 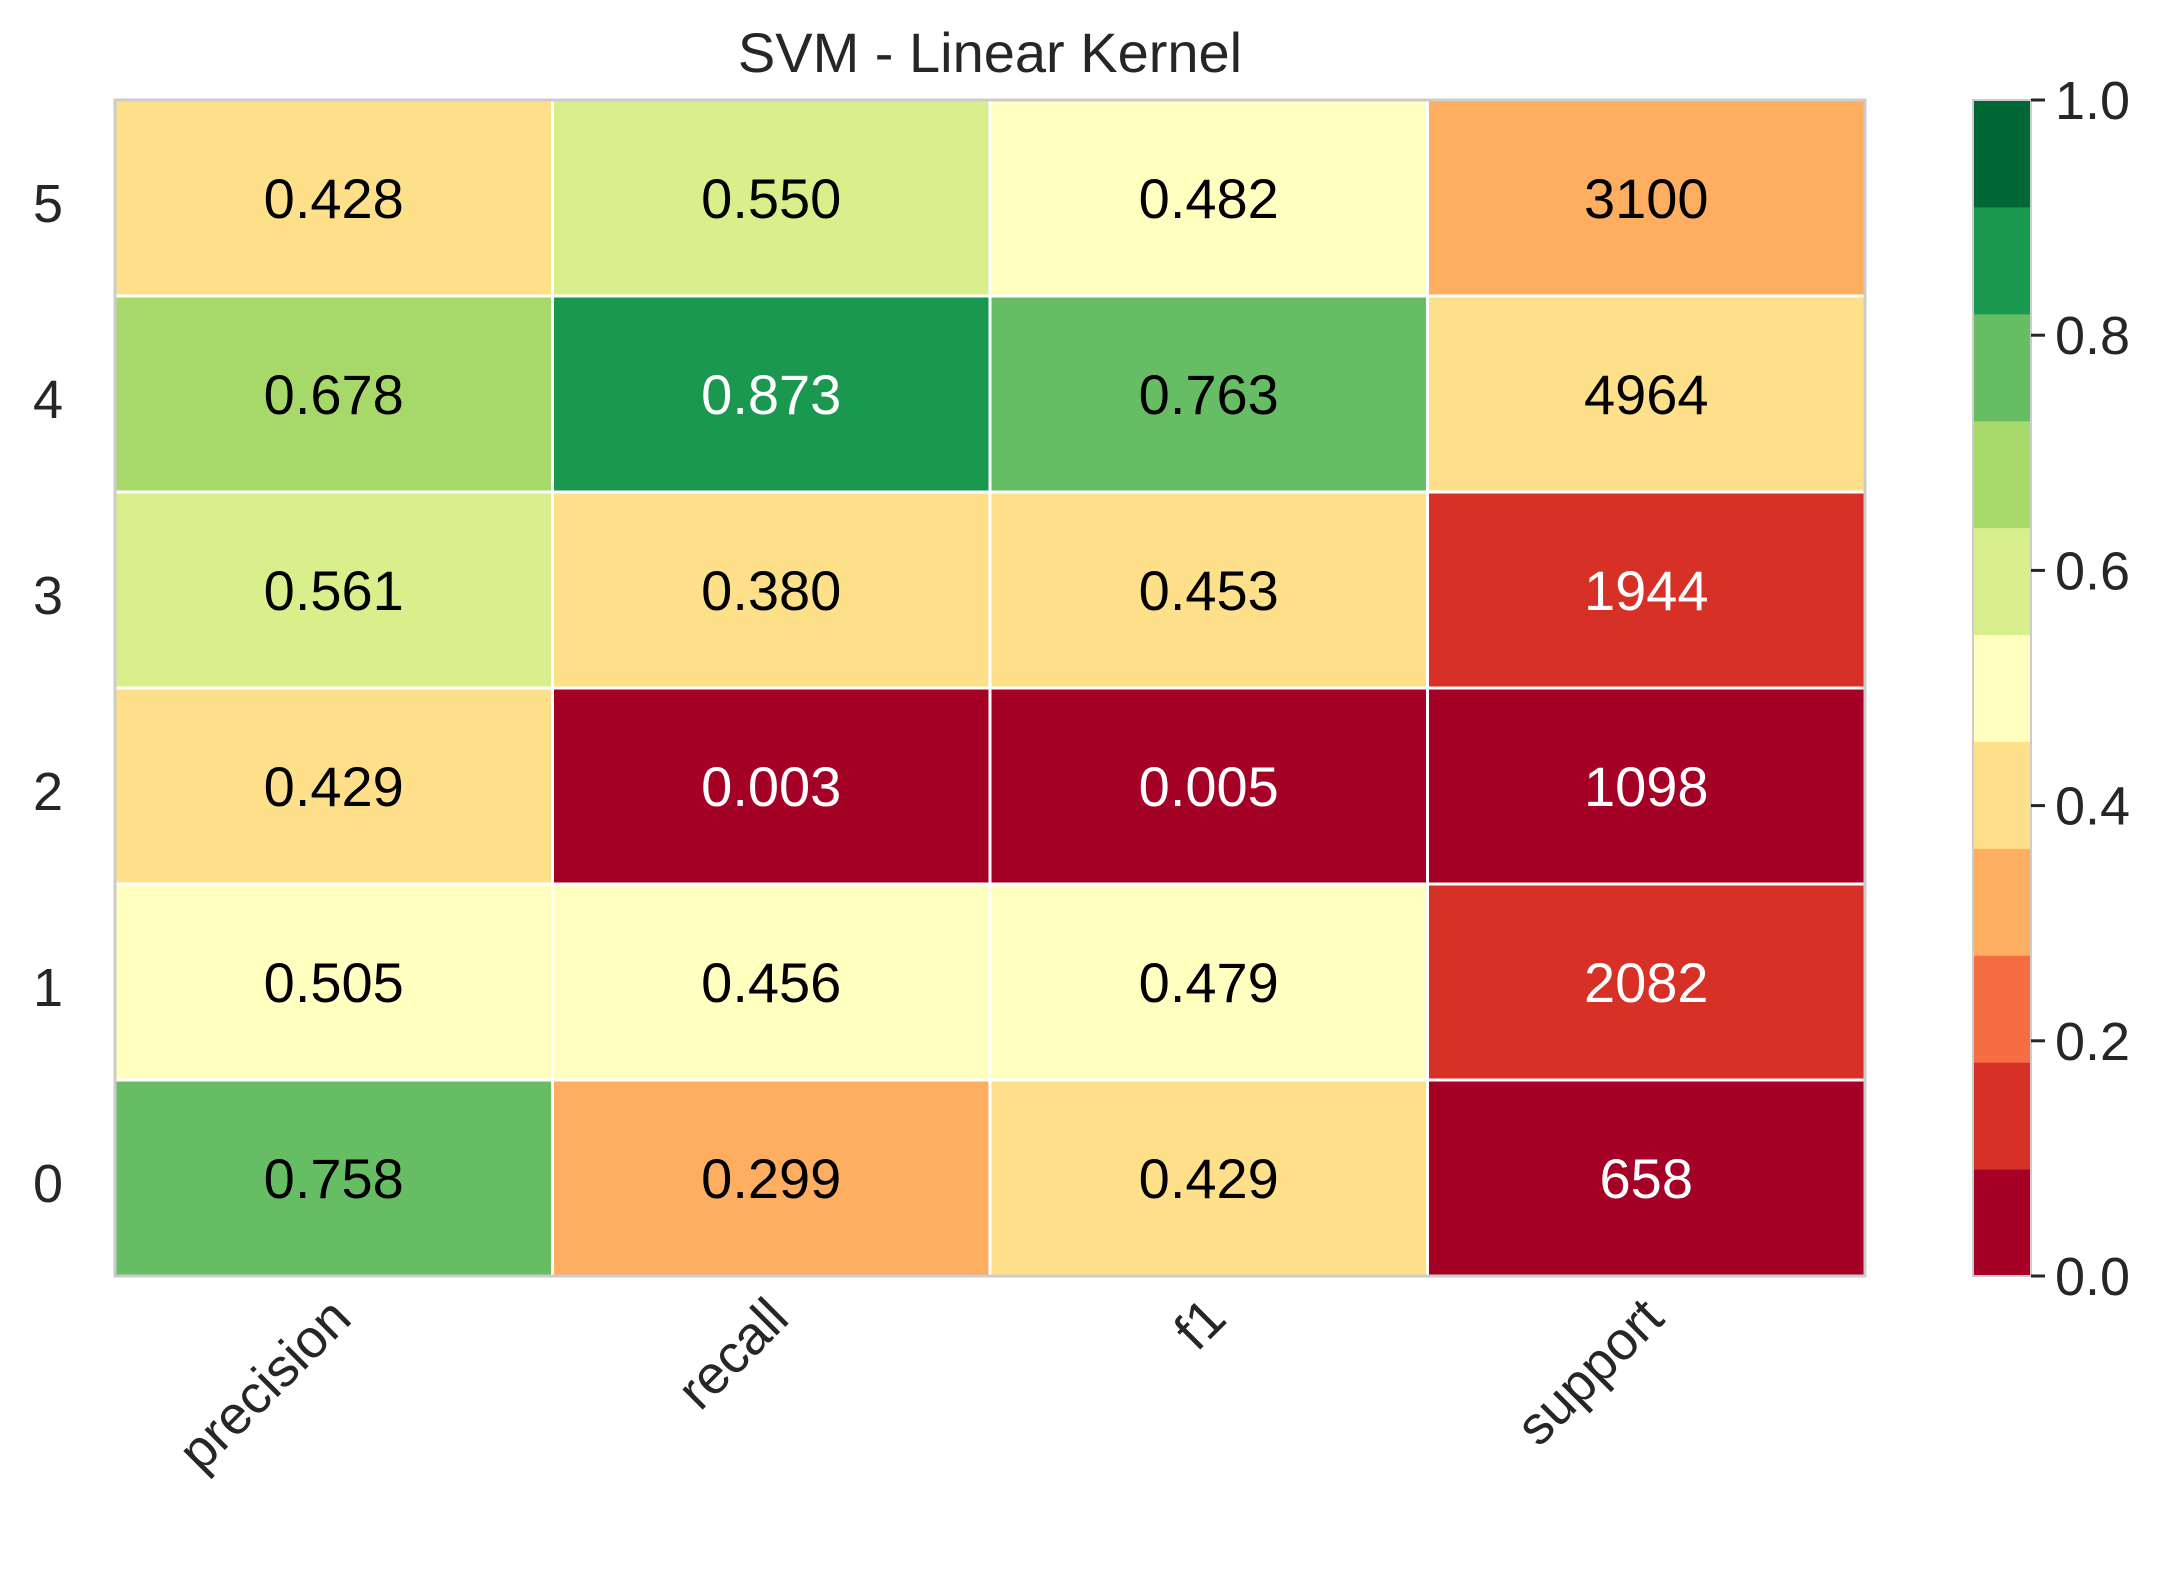 I want to click on x-tick-labels: precision recall f1 support, so click(x=921, y=1384).